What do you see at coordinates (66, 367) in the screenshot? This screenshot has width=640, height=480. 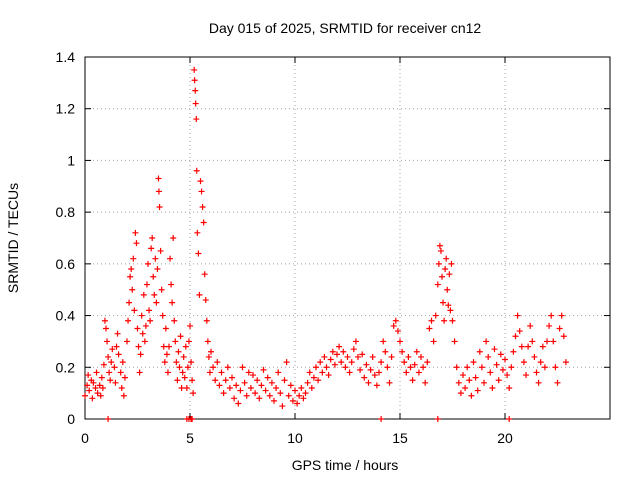 I see `y-tick-label: 0.2` at bounding box center [66, 367].